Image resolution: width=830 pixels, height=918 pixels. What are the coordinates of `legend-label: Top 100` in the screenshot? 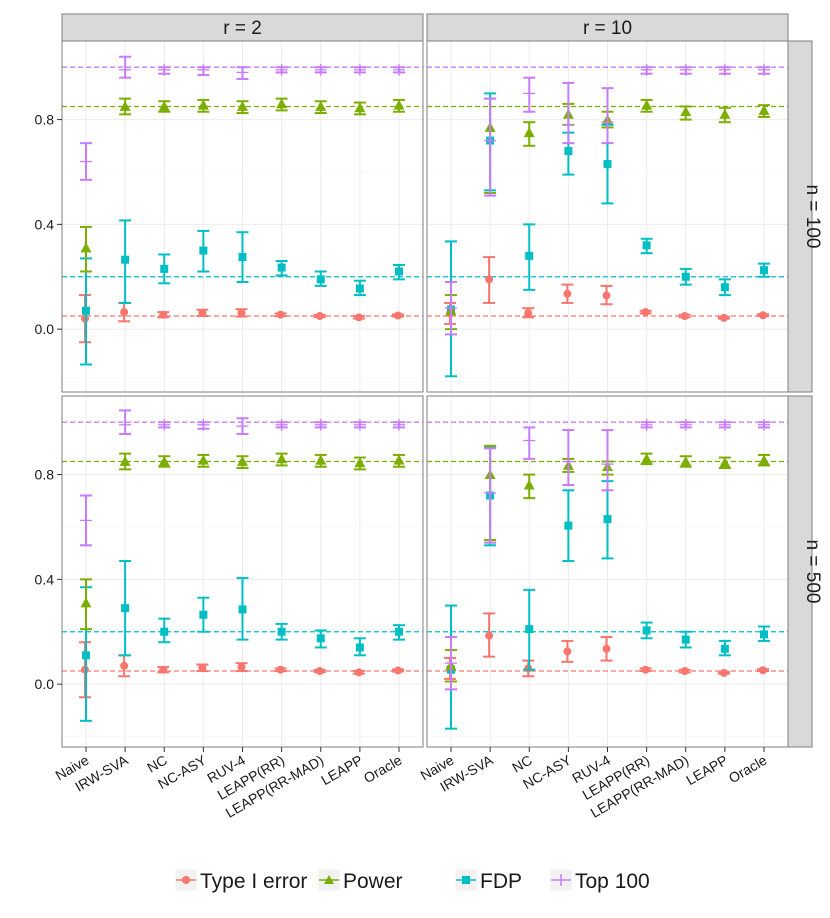 It's located at (612, 881).